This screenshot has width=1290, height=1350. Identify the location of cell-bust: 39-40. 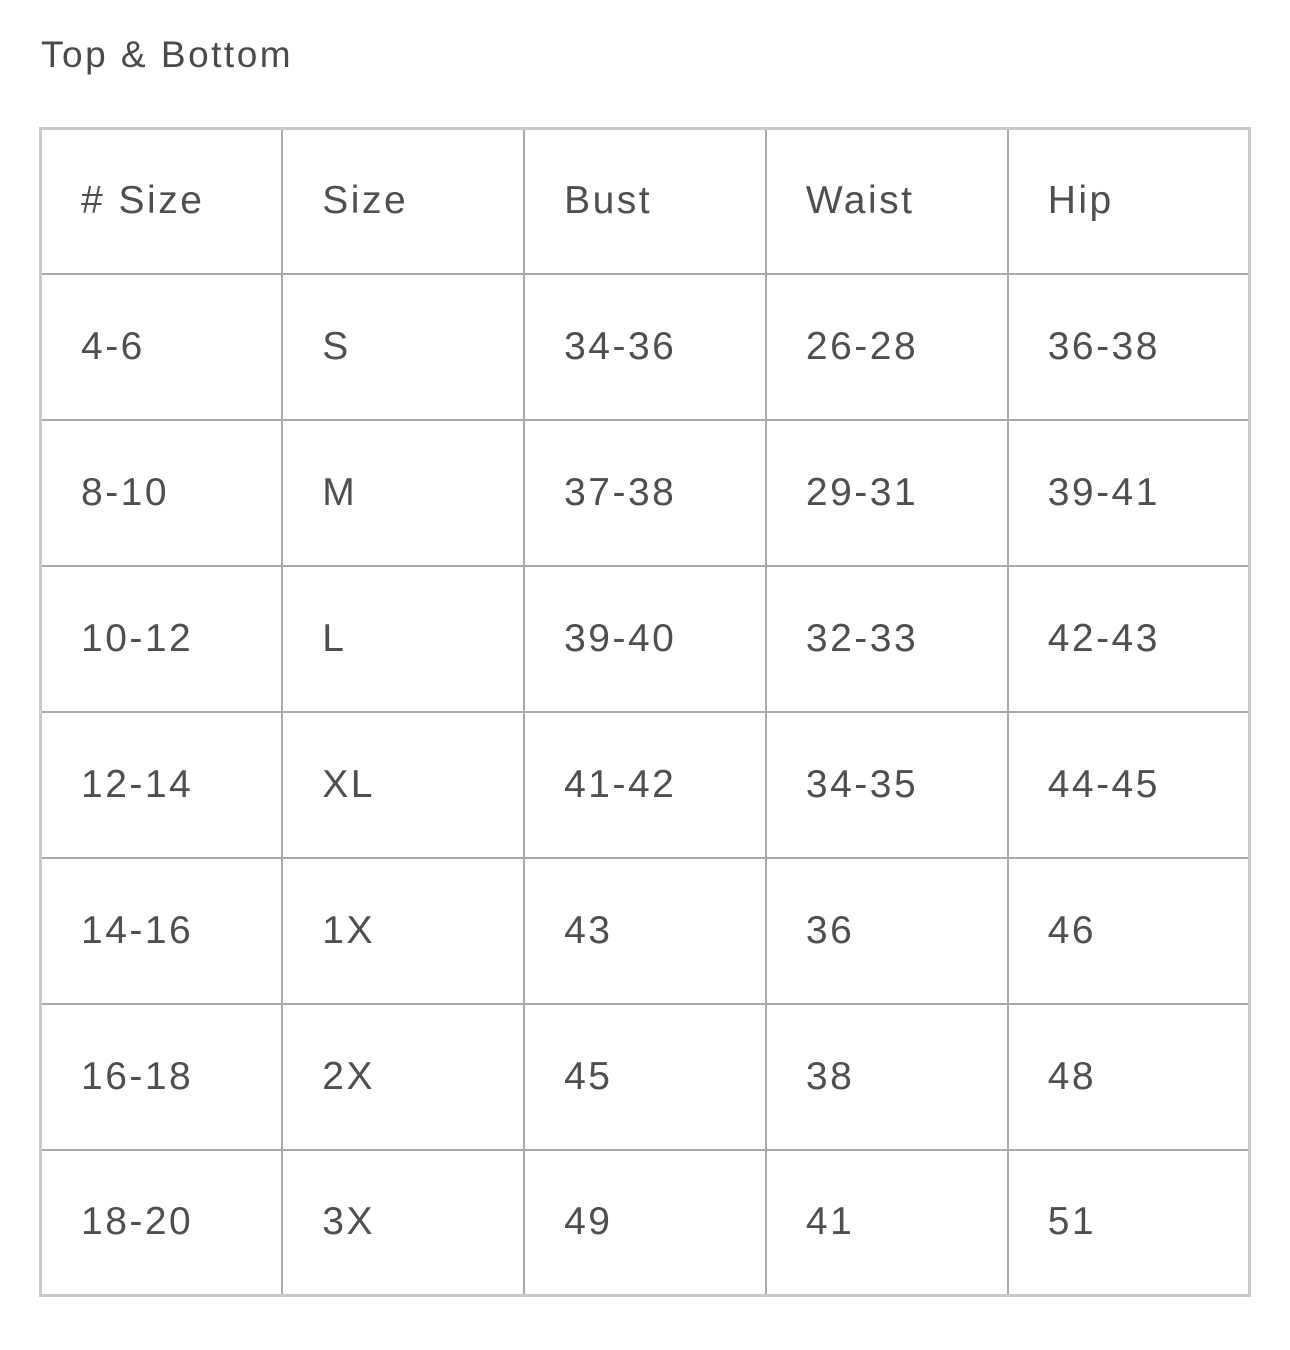
(645, 638).